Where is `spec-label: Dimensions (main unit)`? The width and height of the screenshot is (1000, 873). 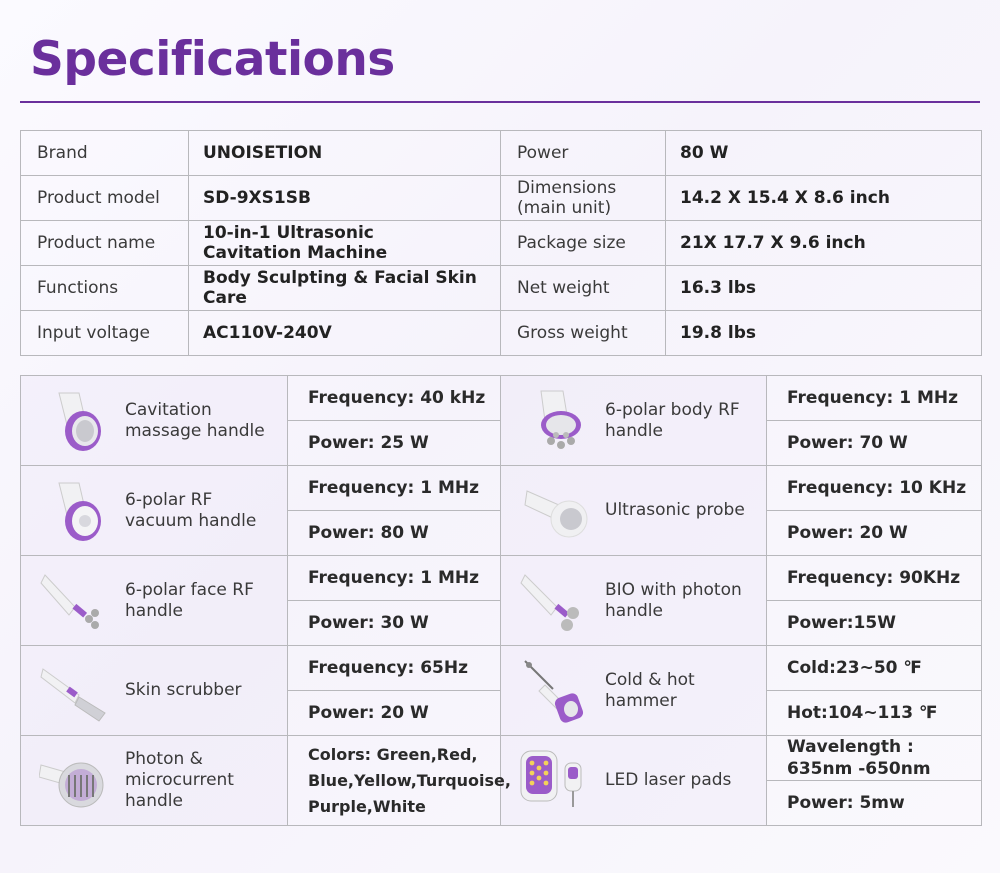
spec-label: Dimensions (main unit) is located at coordinates (583, 198).